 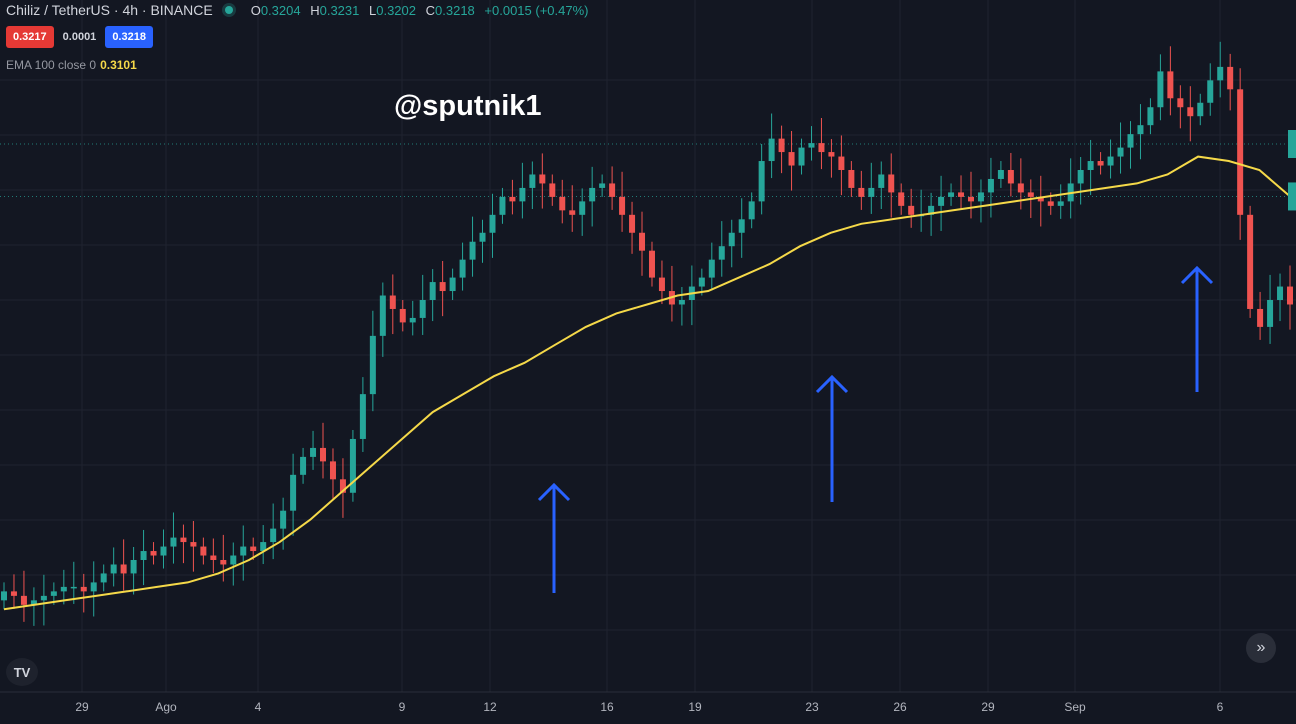 I want to click on tradingview-logo-icon: TV, so click(x=22, y=672).